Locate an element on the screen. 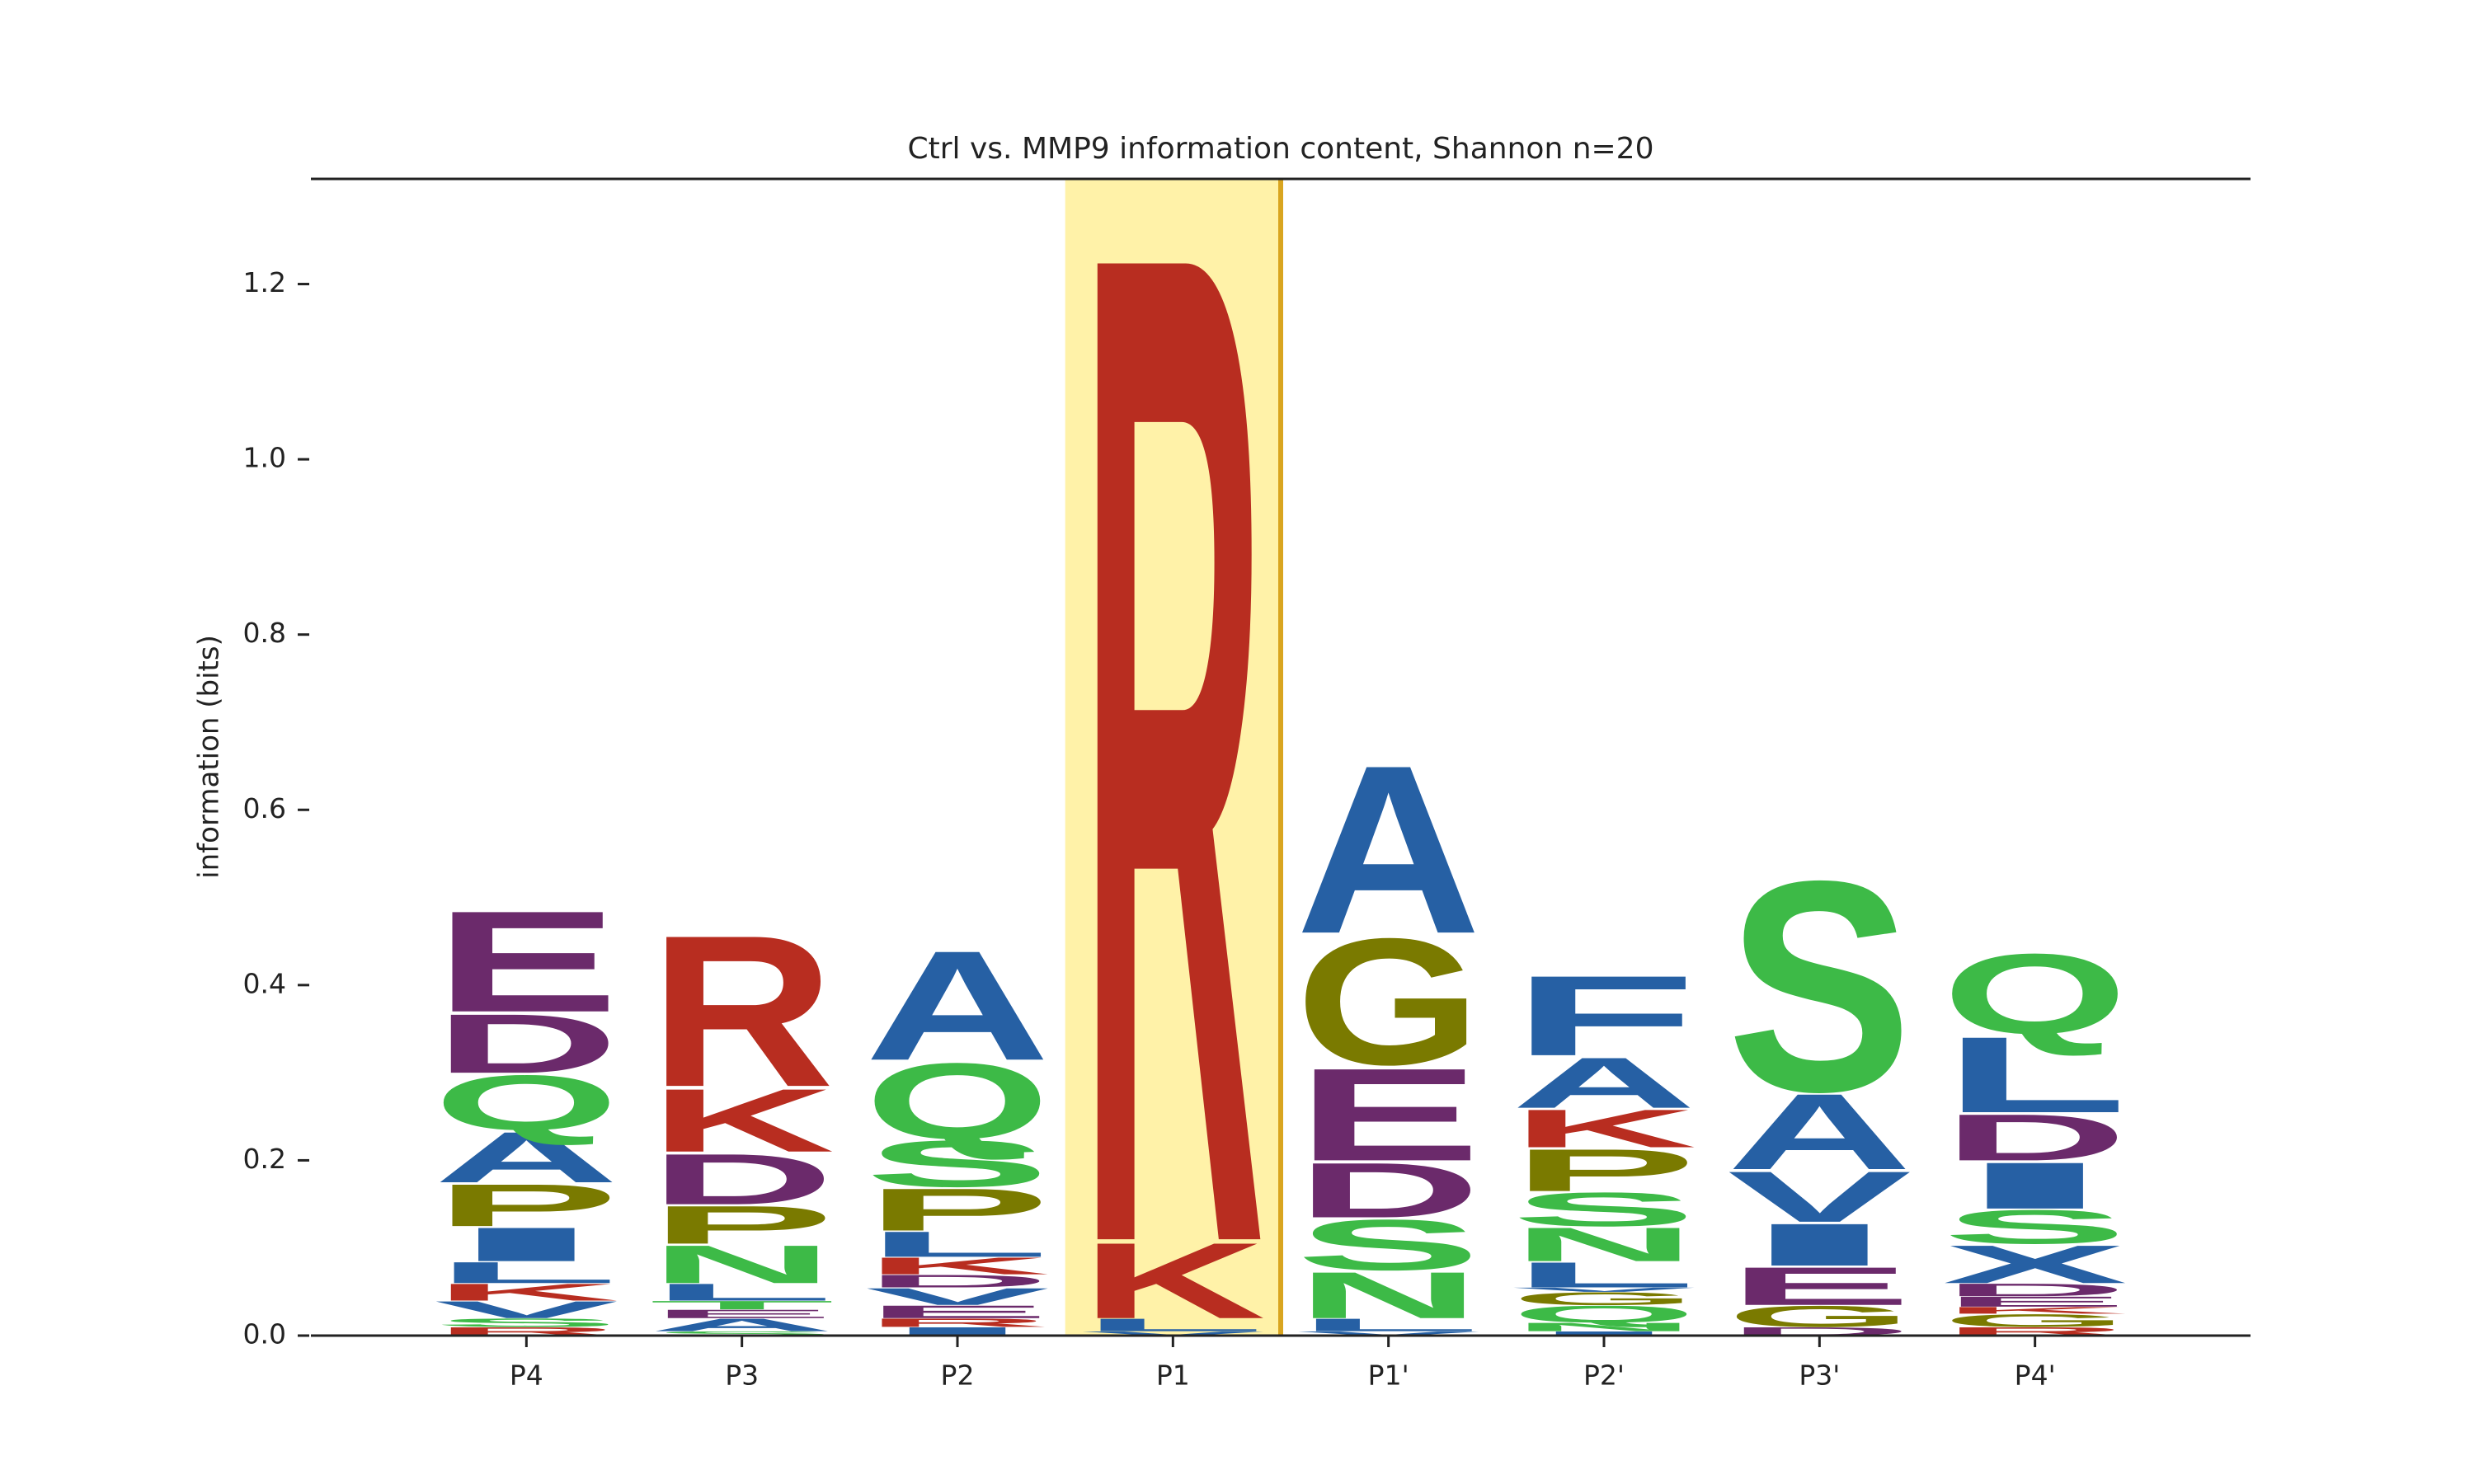  x-tick-label: P1' is located at coordinates (1388, 1376).